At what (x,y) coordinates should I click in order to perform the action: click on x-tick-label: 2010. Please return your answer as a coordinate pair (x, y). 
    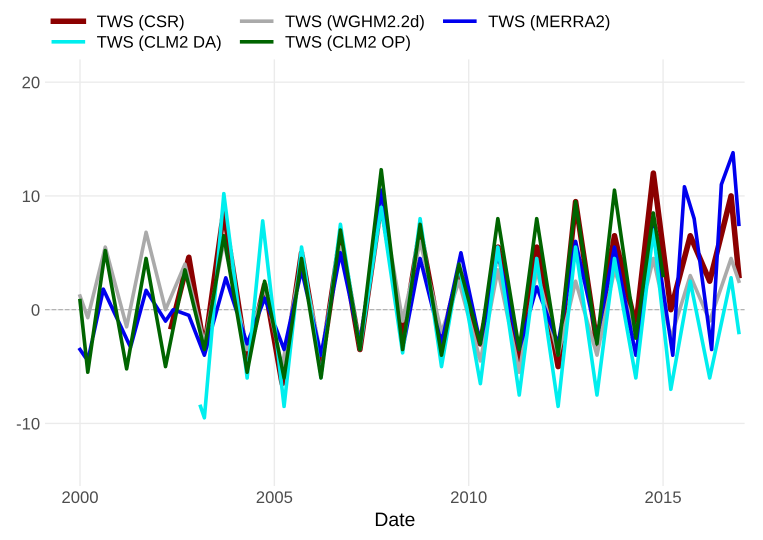
    Looking at the image, I should click on (469, 497).